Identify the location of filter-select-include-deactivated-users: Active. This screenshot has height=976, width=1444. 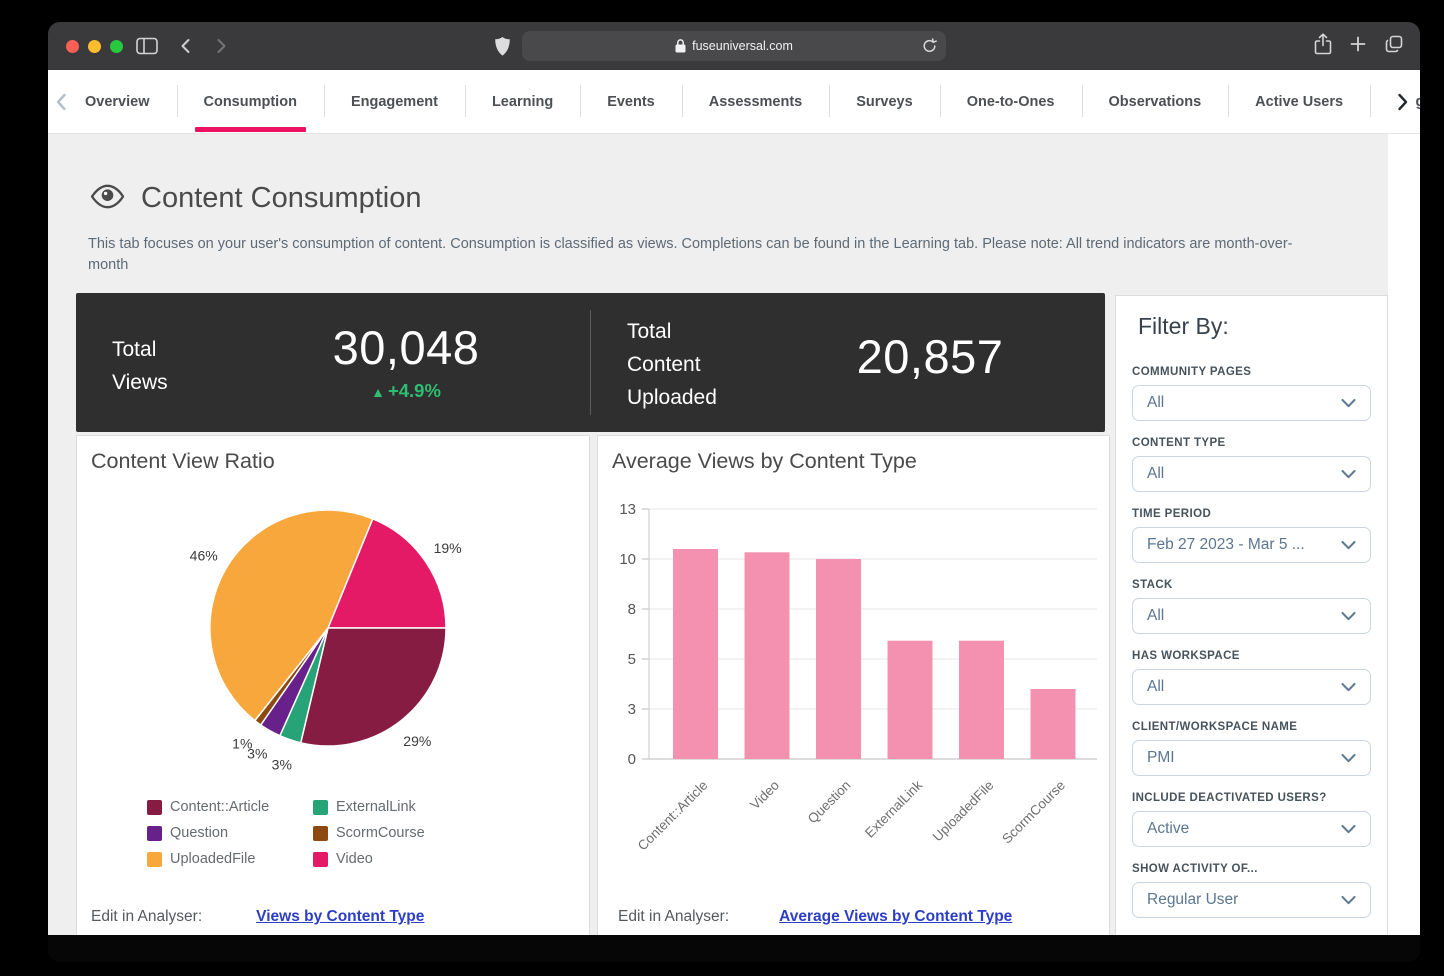
(1251, 829).